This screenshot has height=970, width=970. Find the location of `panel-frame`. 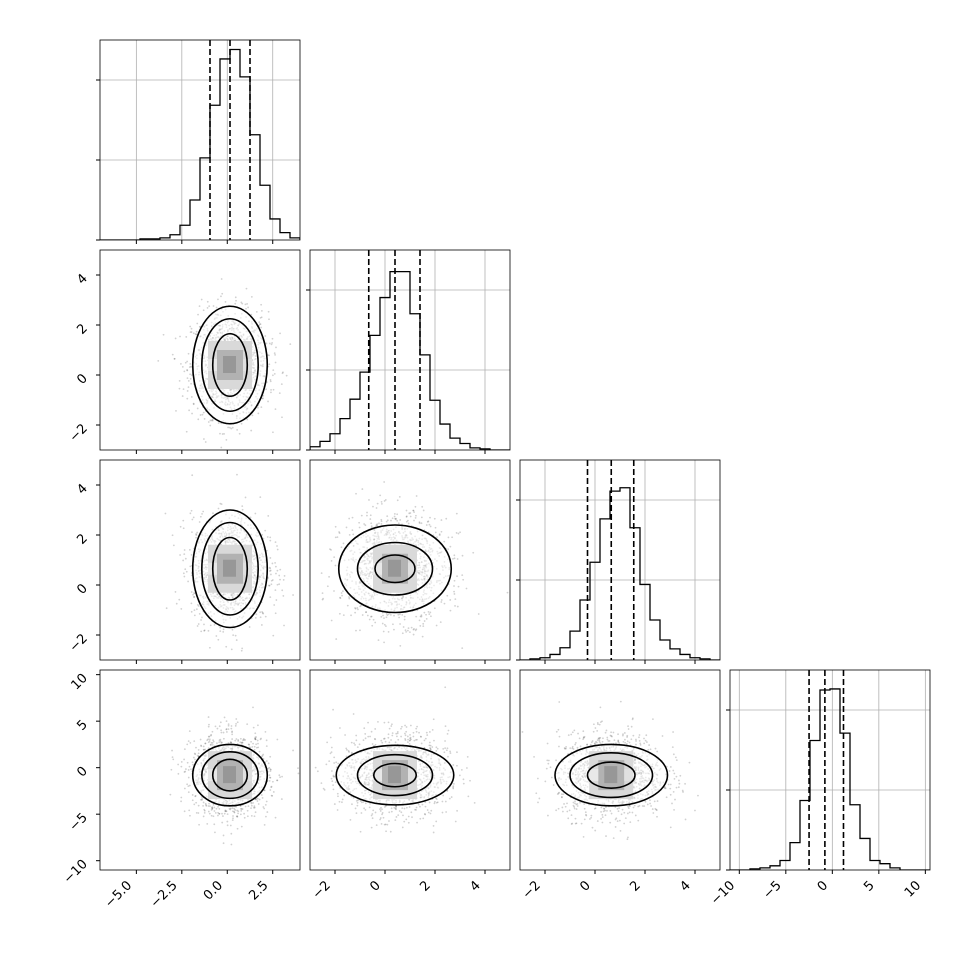

panel-frame is located at coordinates (410, 350).